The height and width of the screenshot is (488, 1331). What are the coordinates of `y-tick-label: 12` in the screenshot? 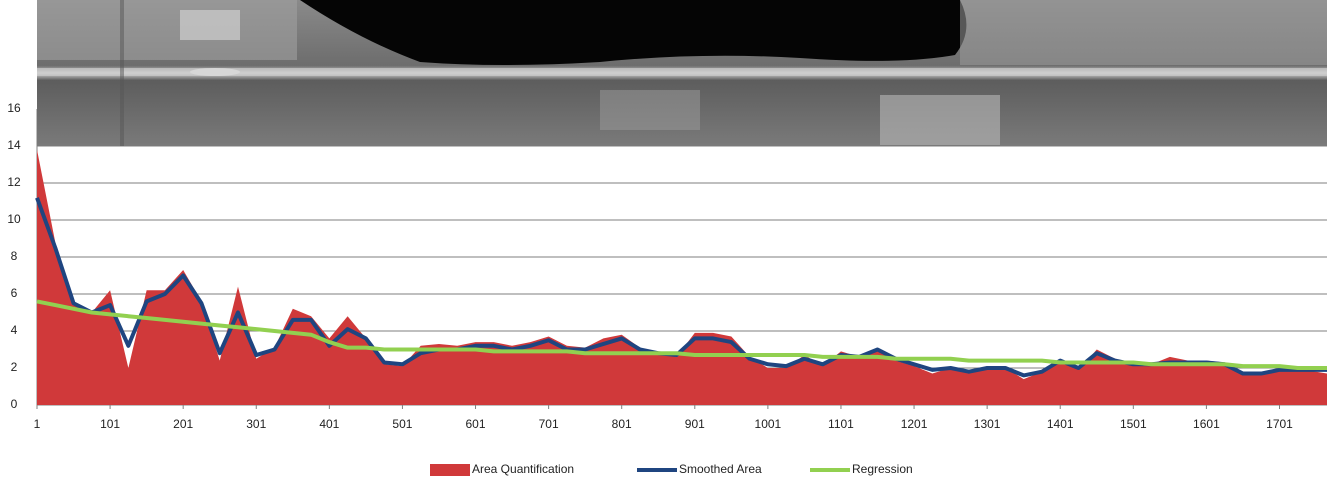 It's located at (14, 182).